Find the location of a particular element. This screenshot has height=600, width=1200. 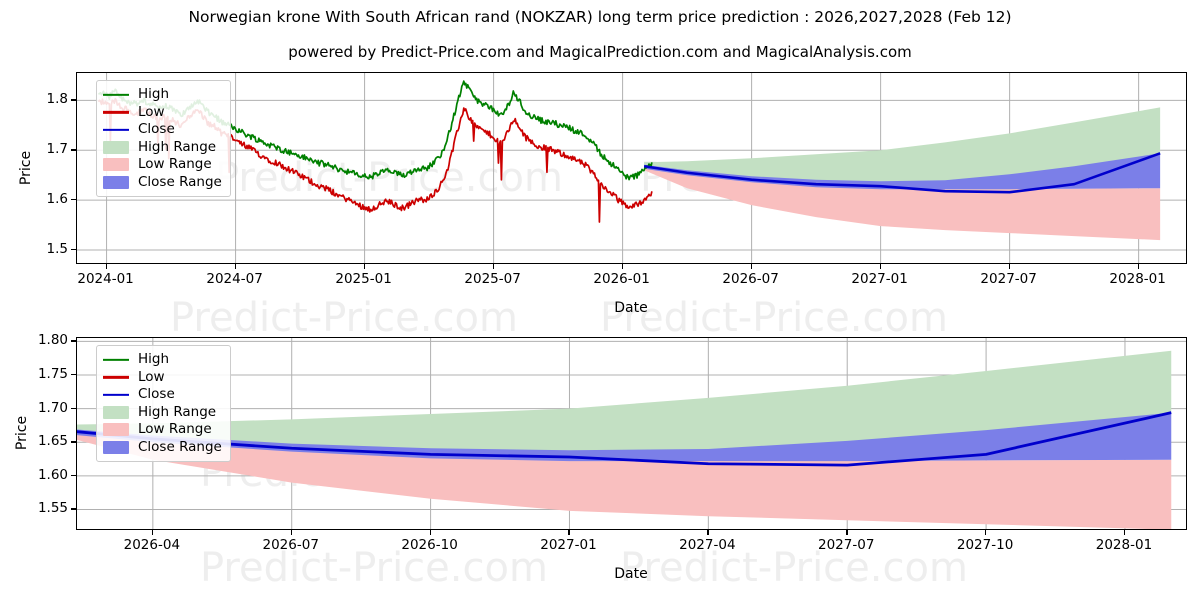

legend-item-label: High Range is located at coordinates (177, 411).